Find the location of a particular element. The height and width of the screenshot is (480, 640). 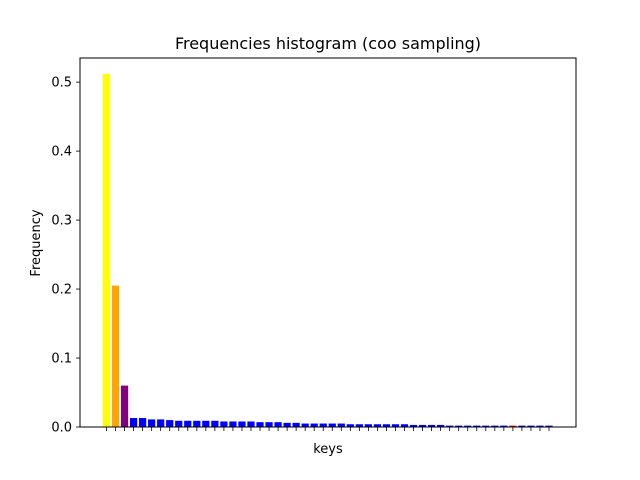

x-ticks-group is located at coordinates (328, 429).